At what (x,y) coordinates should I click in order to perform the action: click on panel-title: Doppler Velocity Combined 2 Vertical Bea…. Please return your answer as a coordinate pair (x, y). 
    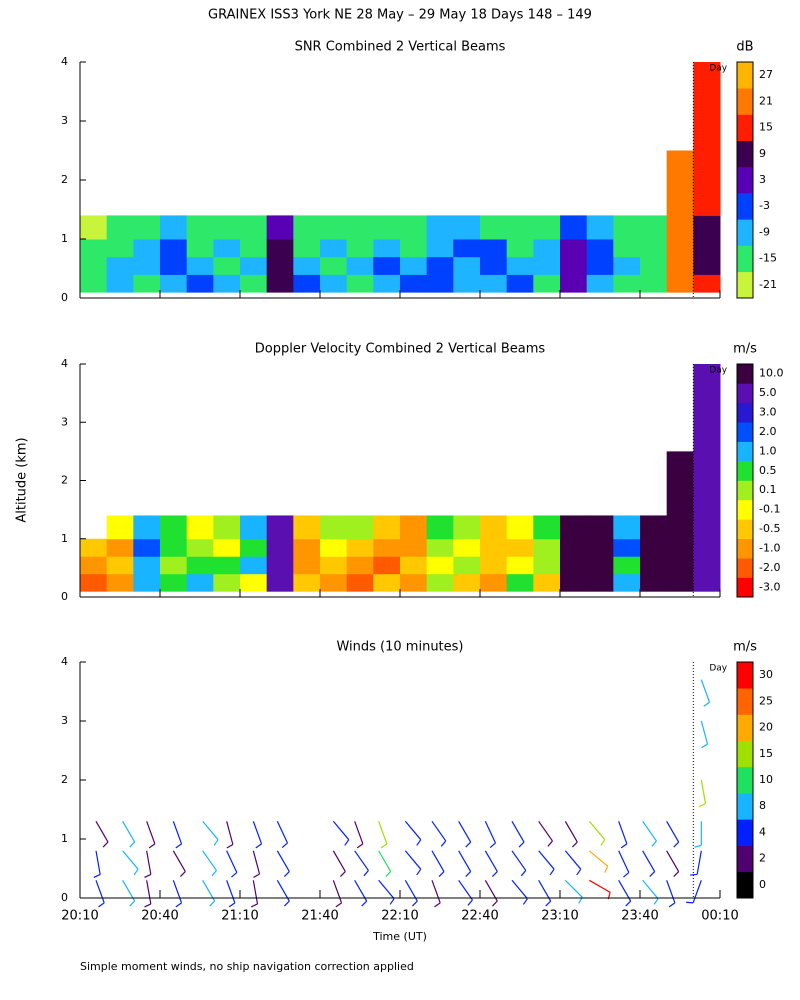
    Looking at the image, I should click on (400, 349).